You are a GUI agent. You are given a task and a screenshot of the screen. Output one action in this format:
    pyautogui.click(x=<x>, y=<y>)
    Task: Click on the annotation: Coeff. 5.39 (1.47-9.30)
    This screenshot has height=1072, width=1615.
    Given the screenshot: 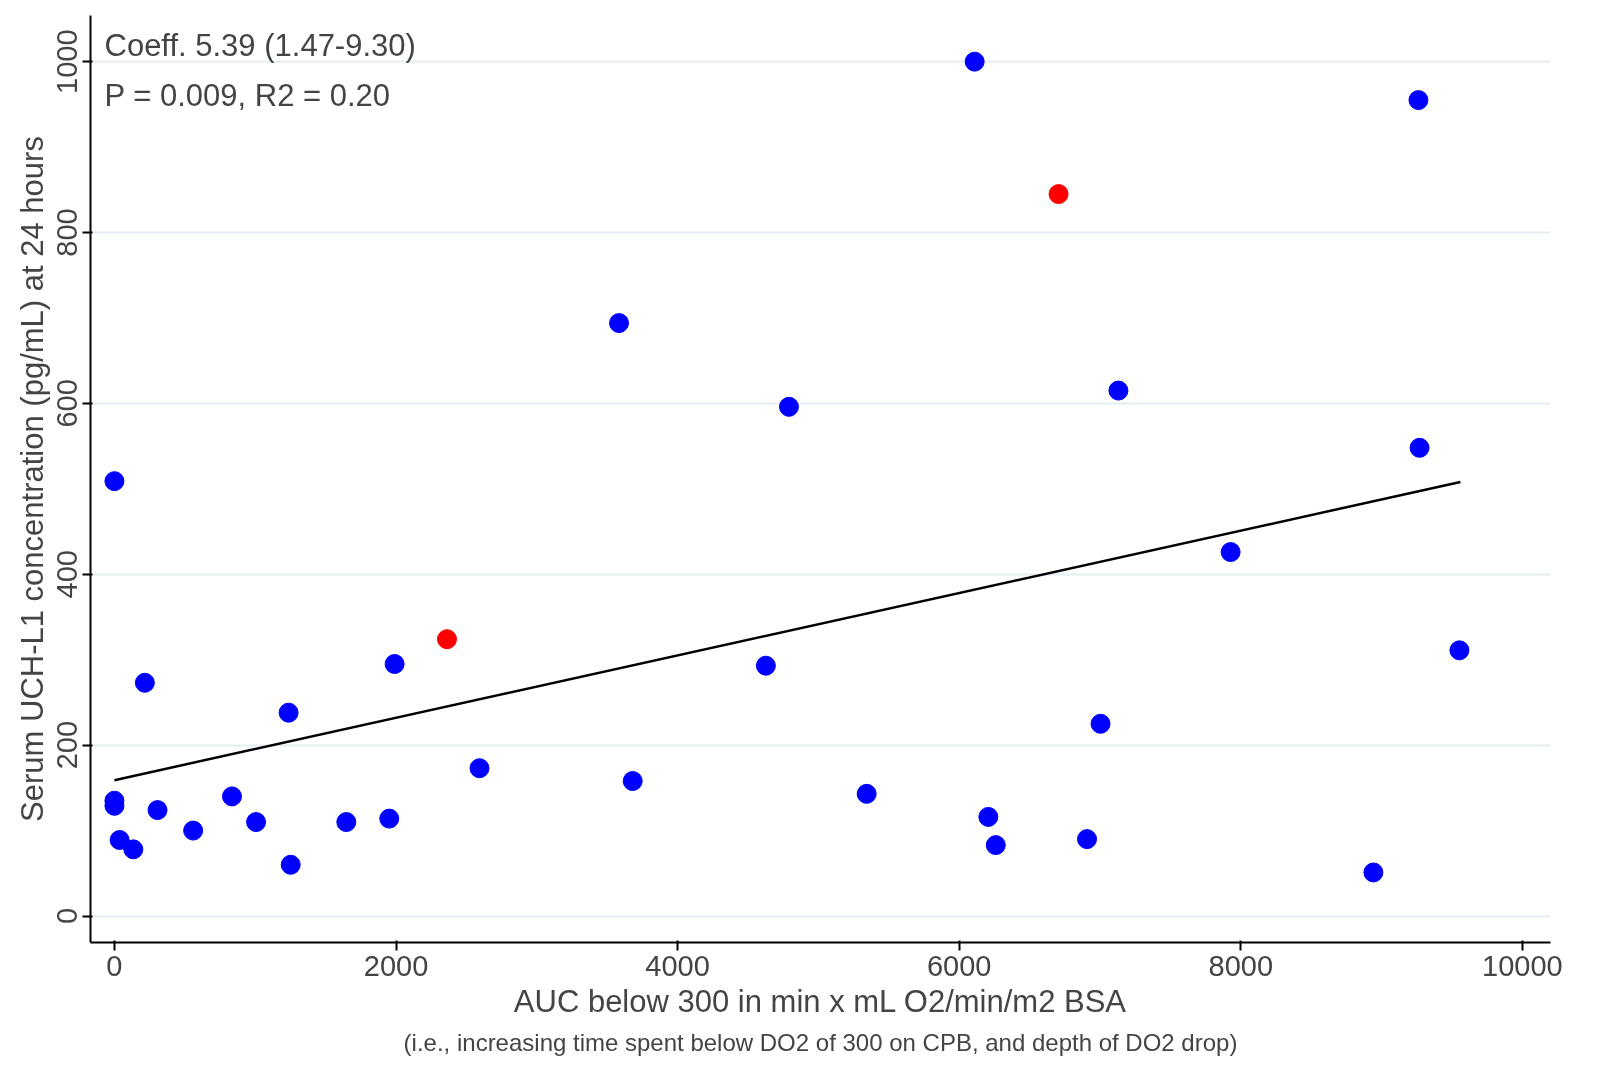 What is the action you would take?
    pyautogui.click(x=260, y=45)
    